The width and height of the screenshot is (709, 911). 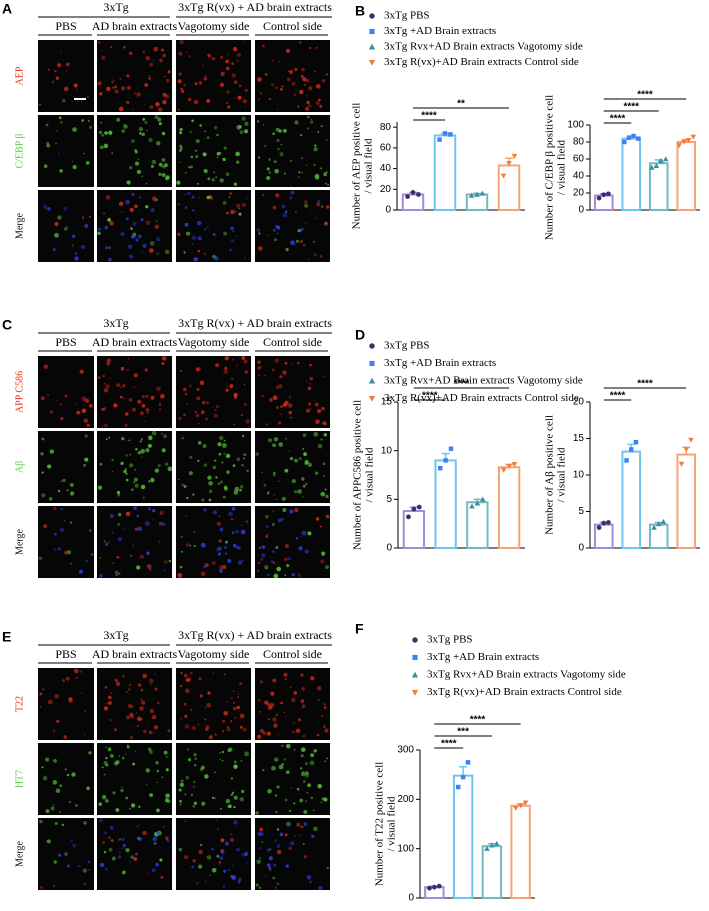 I want to click on column-label: AD brain extracts, so click(x=135, y=654).